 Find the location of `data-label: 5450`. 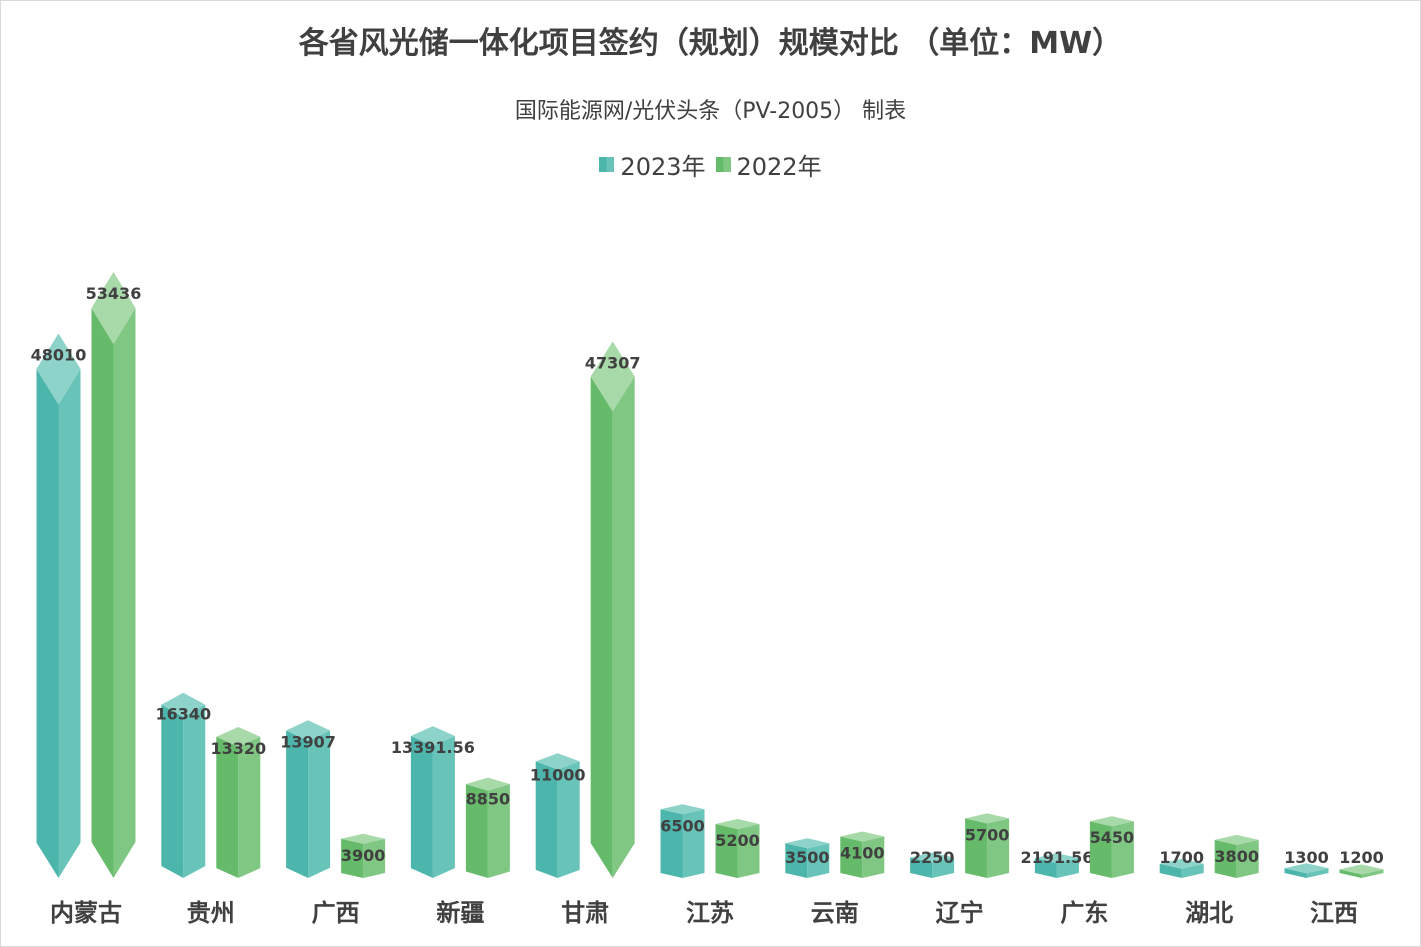

data-label: 5450 is located at coordinates (1112, 837).